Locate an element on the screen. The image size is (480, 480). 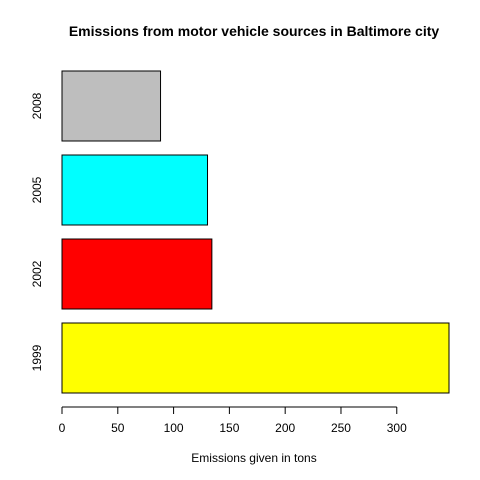
y-tick-label-2008: 2008 is located at coordinates (37, 105).